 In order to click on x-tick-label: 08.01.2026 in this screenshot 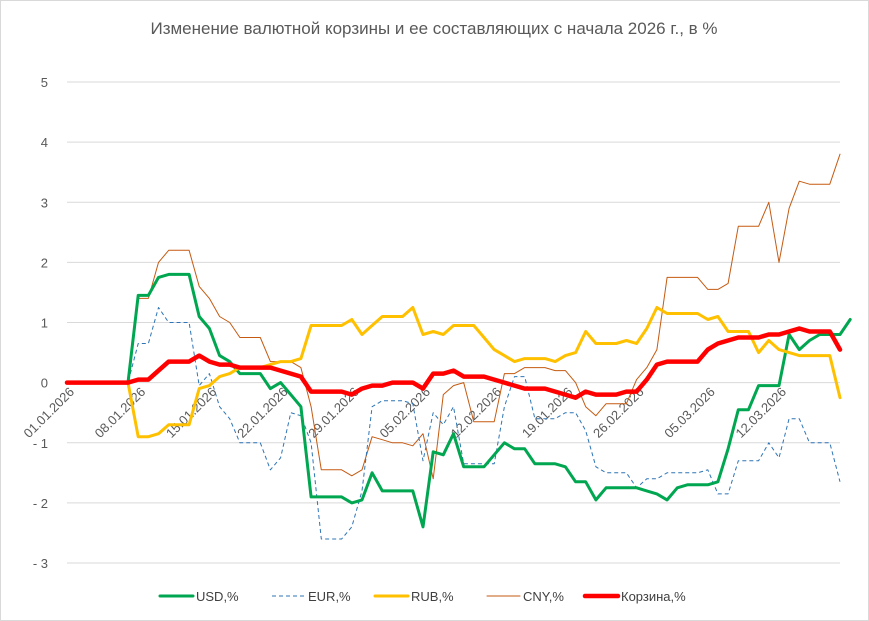, I will do `click(120, 412)`.